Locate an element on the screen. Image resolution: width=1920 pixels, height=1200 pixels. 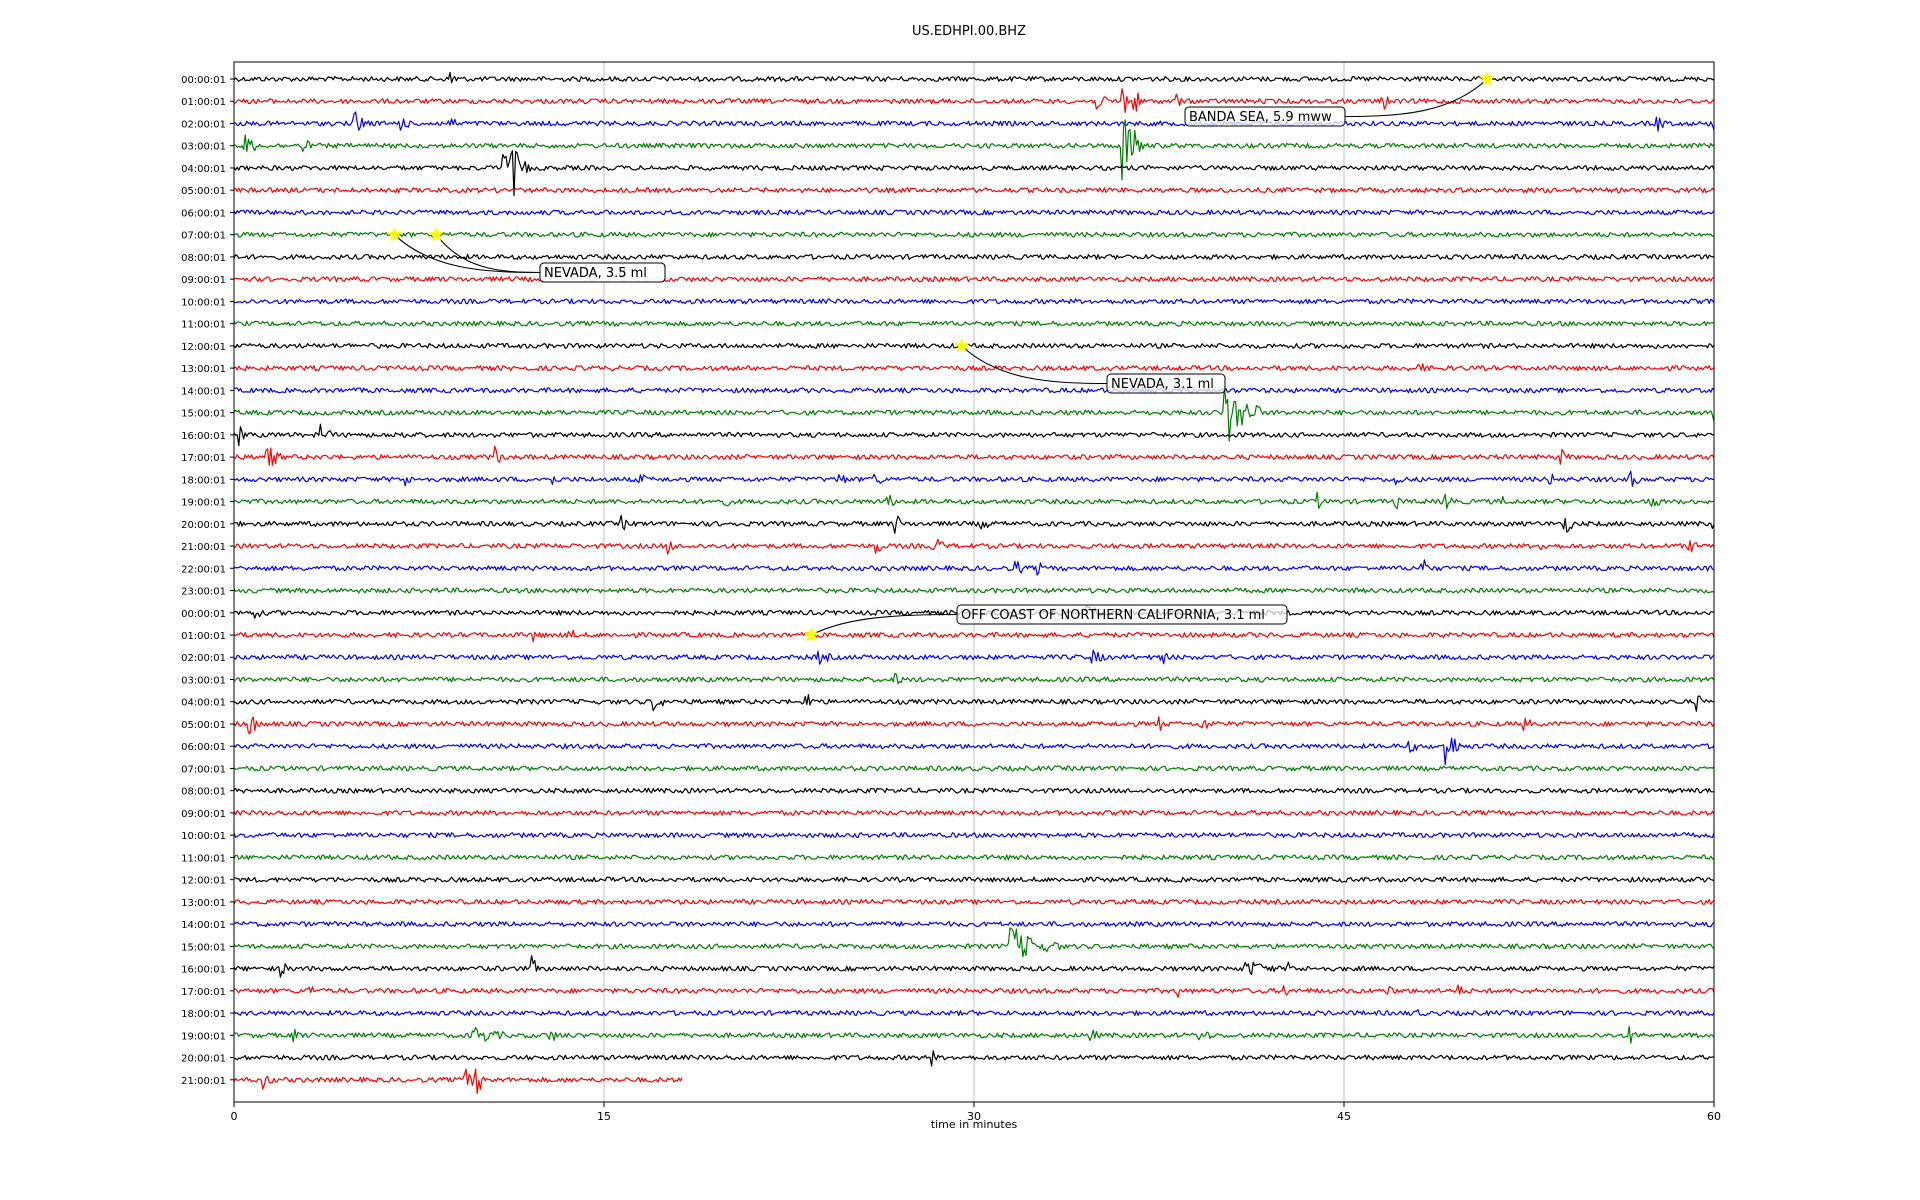
chart-title: US.EDHPI.00.BHZ is located at coordinates (969, 31).